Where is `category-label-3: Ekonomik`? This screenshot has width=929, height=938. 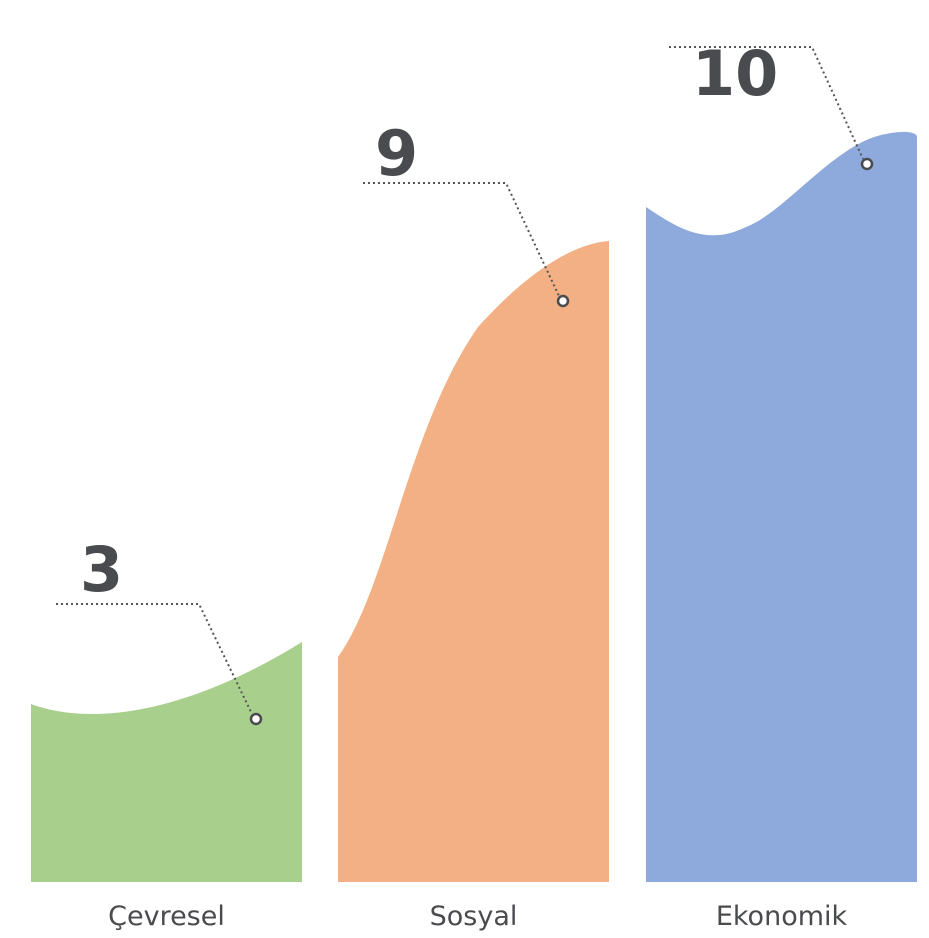
category-label-3: Ekonomik is located at coordinates (782, 916).